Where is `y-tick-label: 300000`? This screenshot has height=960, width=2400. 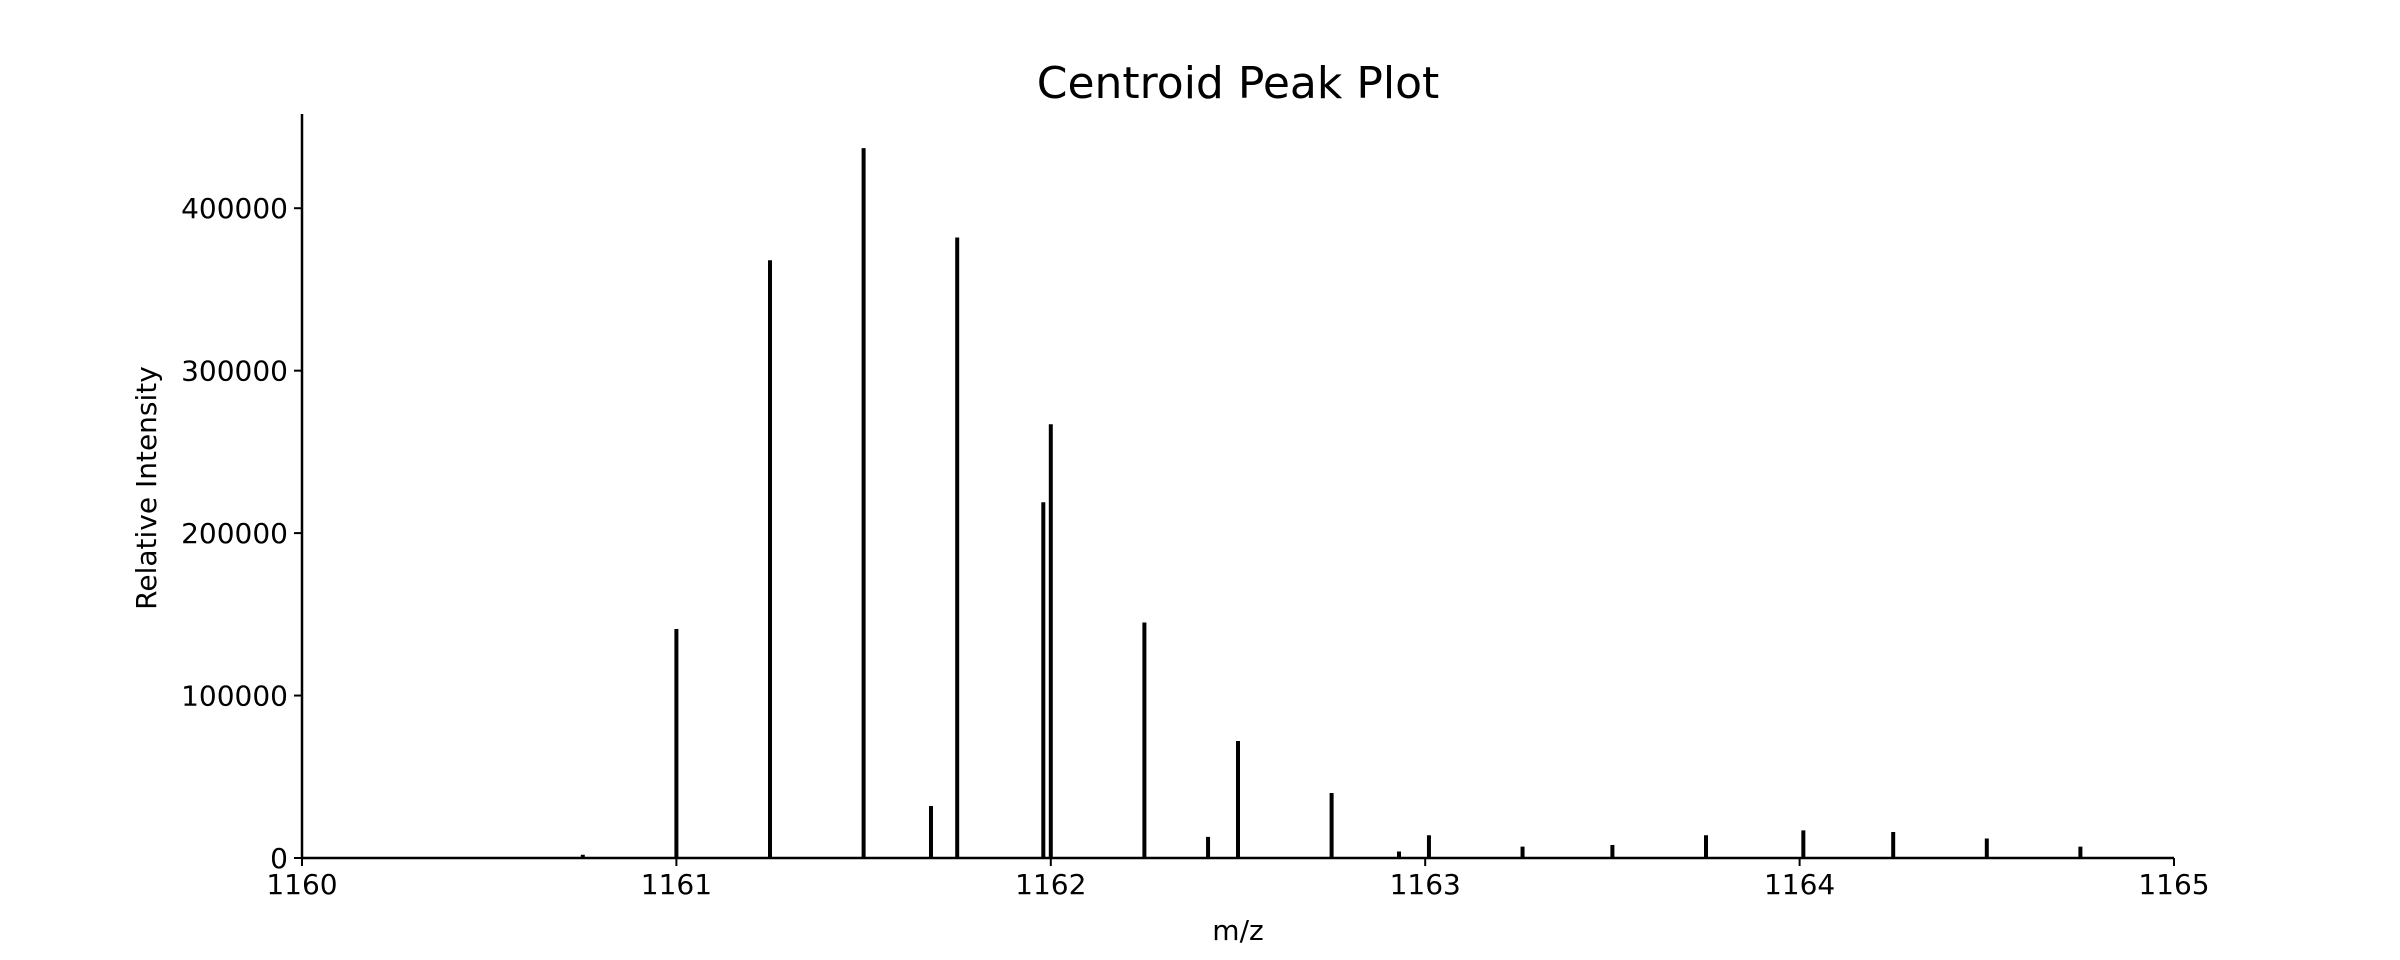 y-tick-label: 300000 is located at coordinates (234, 371).